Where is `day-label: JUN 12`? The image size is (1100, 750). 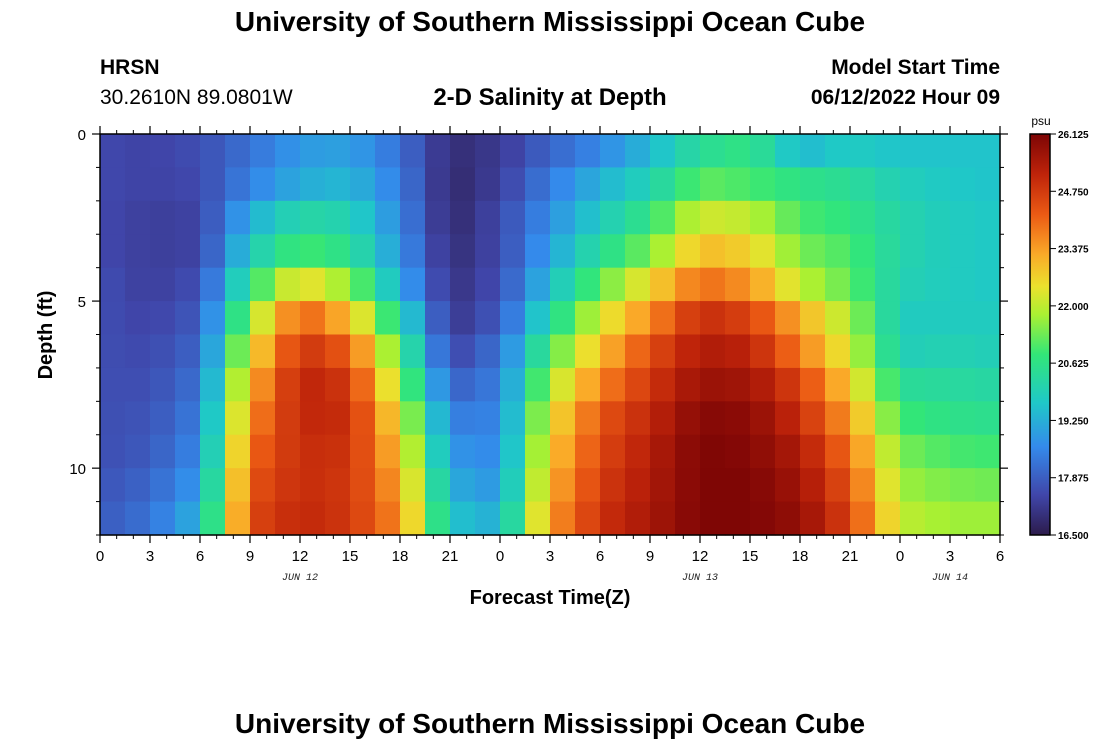 day-label: JUN 12 is located at coordinates (300, 578).